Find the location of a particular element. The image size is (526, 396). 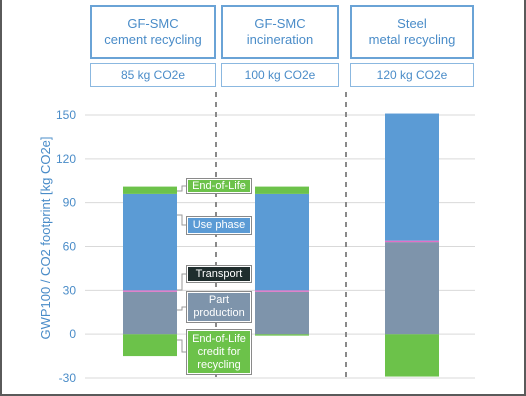

scenario-total-3: 120 kg CO2e is located at coordinates (412, 75).